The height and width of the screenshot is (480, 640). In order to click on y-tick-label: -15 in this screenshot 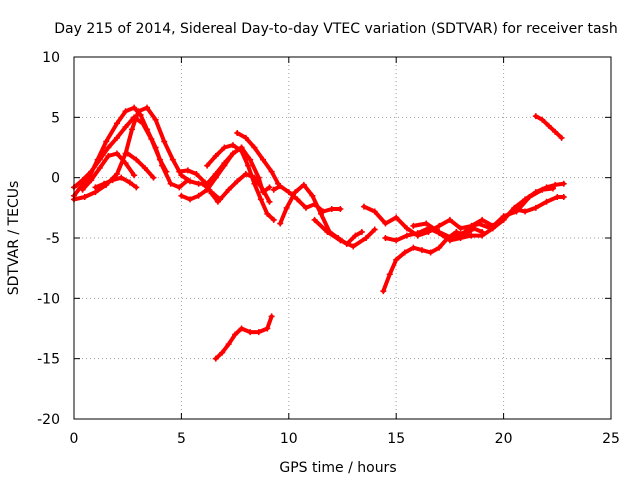, I will do `click(48, 360)`.